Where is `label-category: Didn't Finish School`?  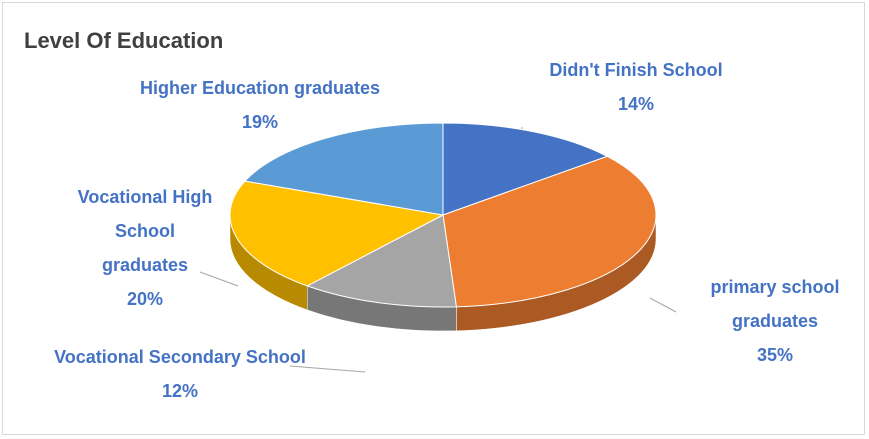 label-category: Didn't Finish School is located at coordinates (636, 70).